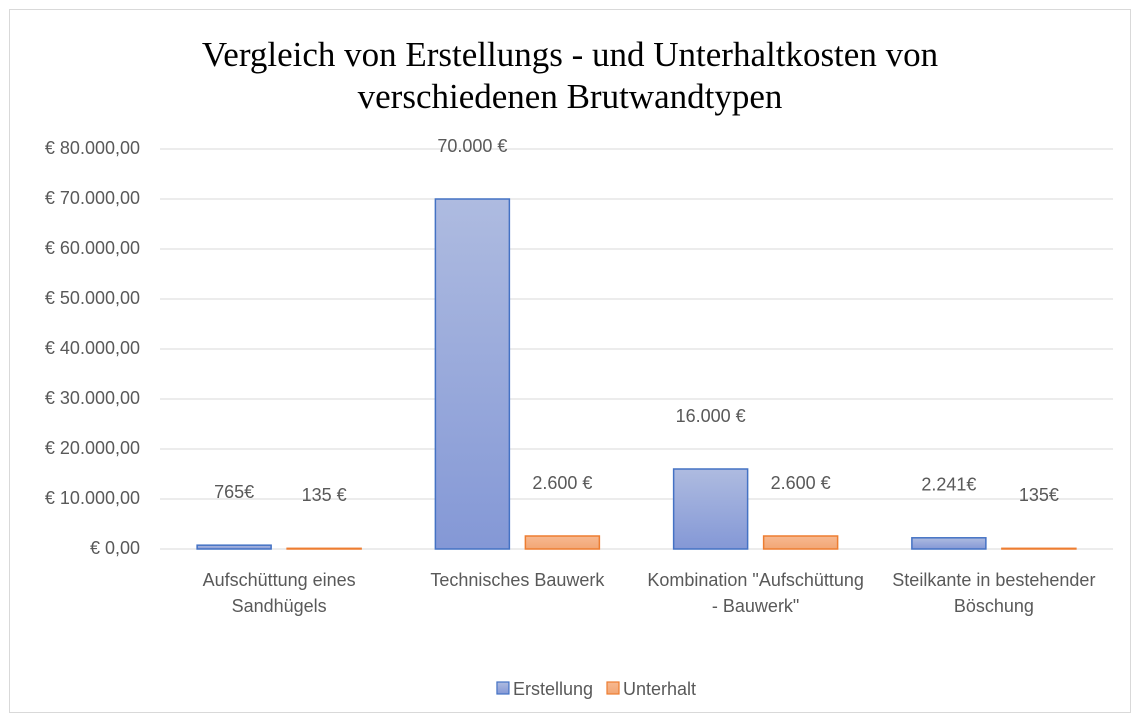  Describe the element at coordinates (234, 492) in the screenshot. I see `data-label: 765€` at that location.